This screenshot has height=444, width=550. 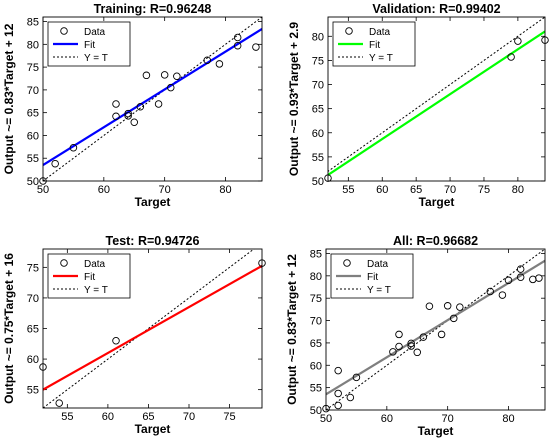 I want to click on x-tick-label: 75, so click(x=229, y=417).